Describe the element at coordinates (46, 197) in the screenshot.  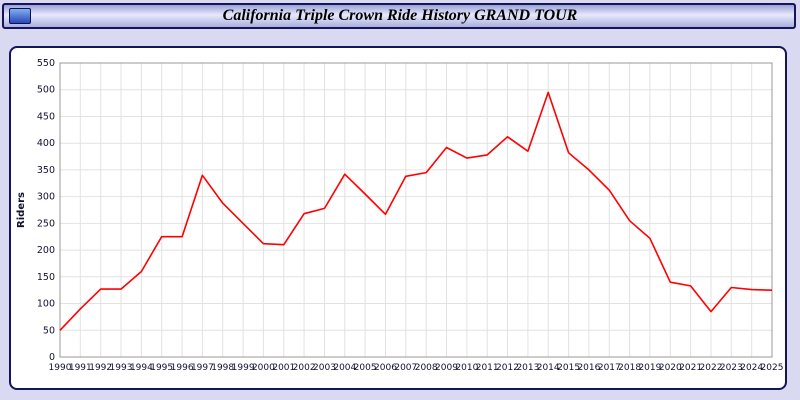
I see `svg-text: 300` at that location.